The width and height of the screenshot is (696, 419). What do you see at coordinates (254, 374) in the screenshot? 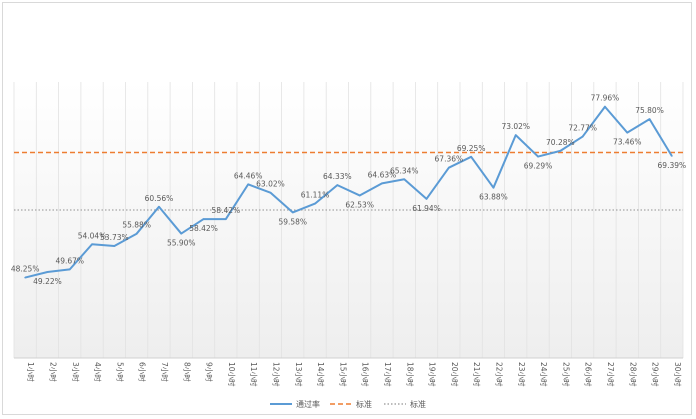
I see `x-tick-label: 11小时` at bounding box center [254, 374].